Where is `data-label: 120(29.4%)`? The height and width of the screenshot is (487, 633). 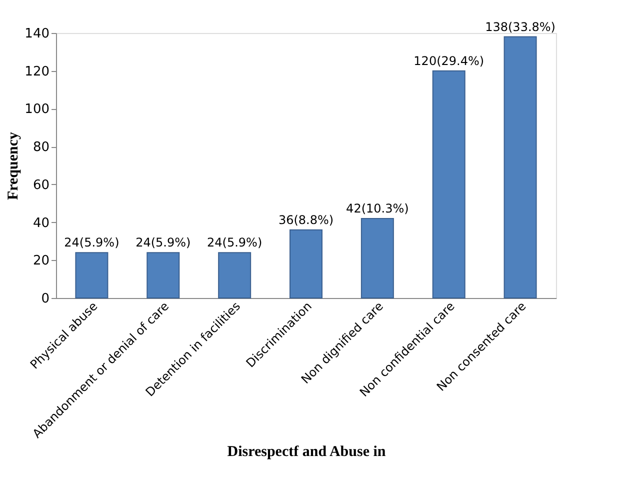 data-label: 120(29.4%) is located at coordinates (449, 61).